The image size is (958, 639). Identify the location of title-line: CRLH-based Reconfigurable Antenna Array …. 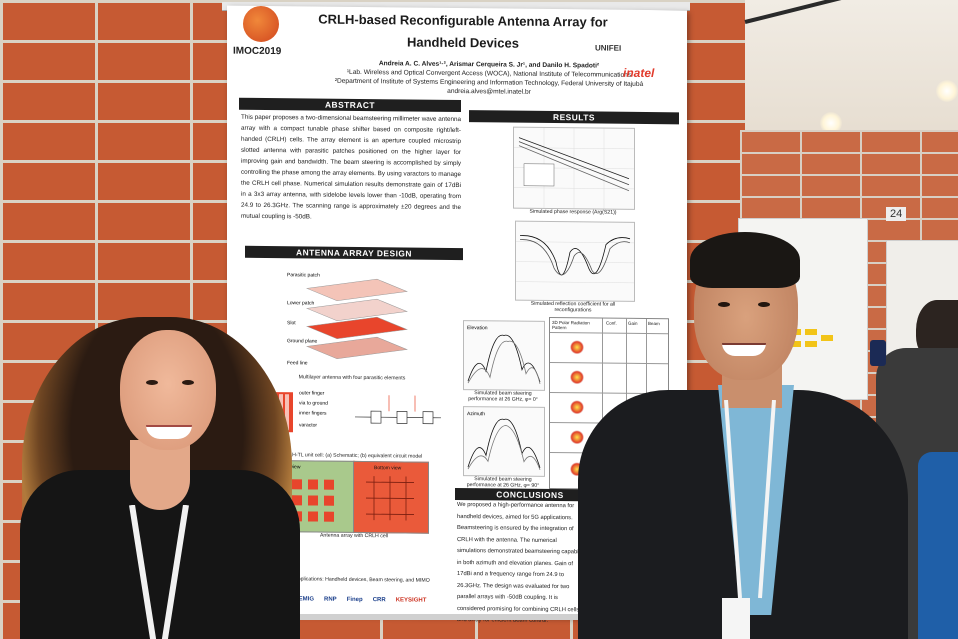
(463, 20).